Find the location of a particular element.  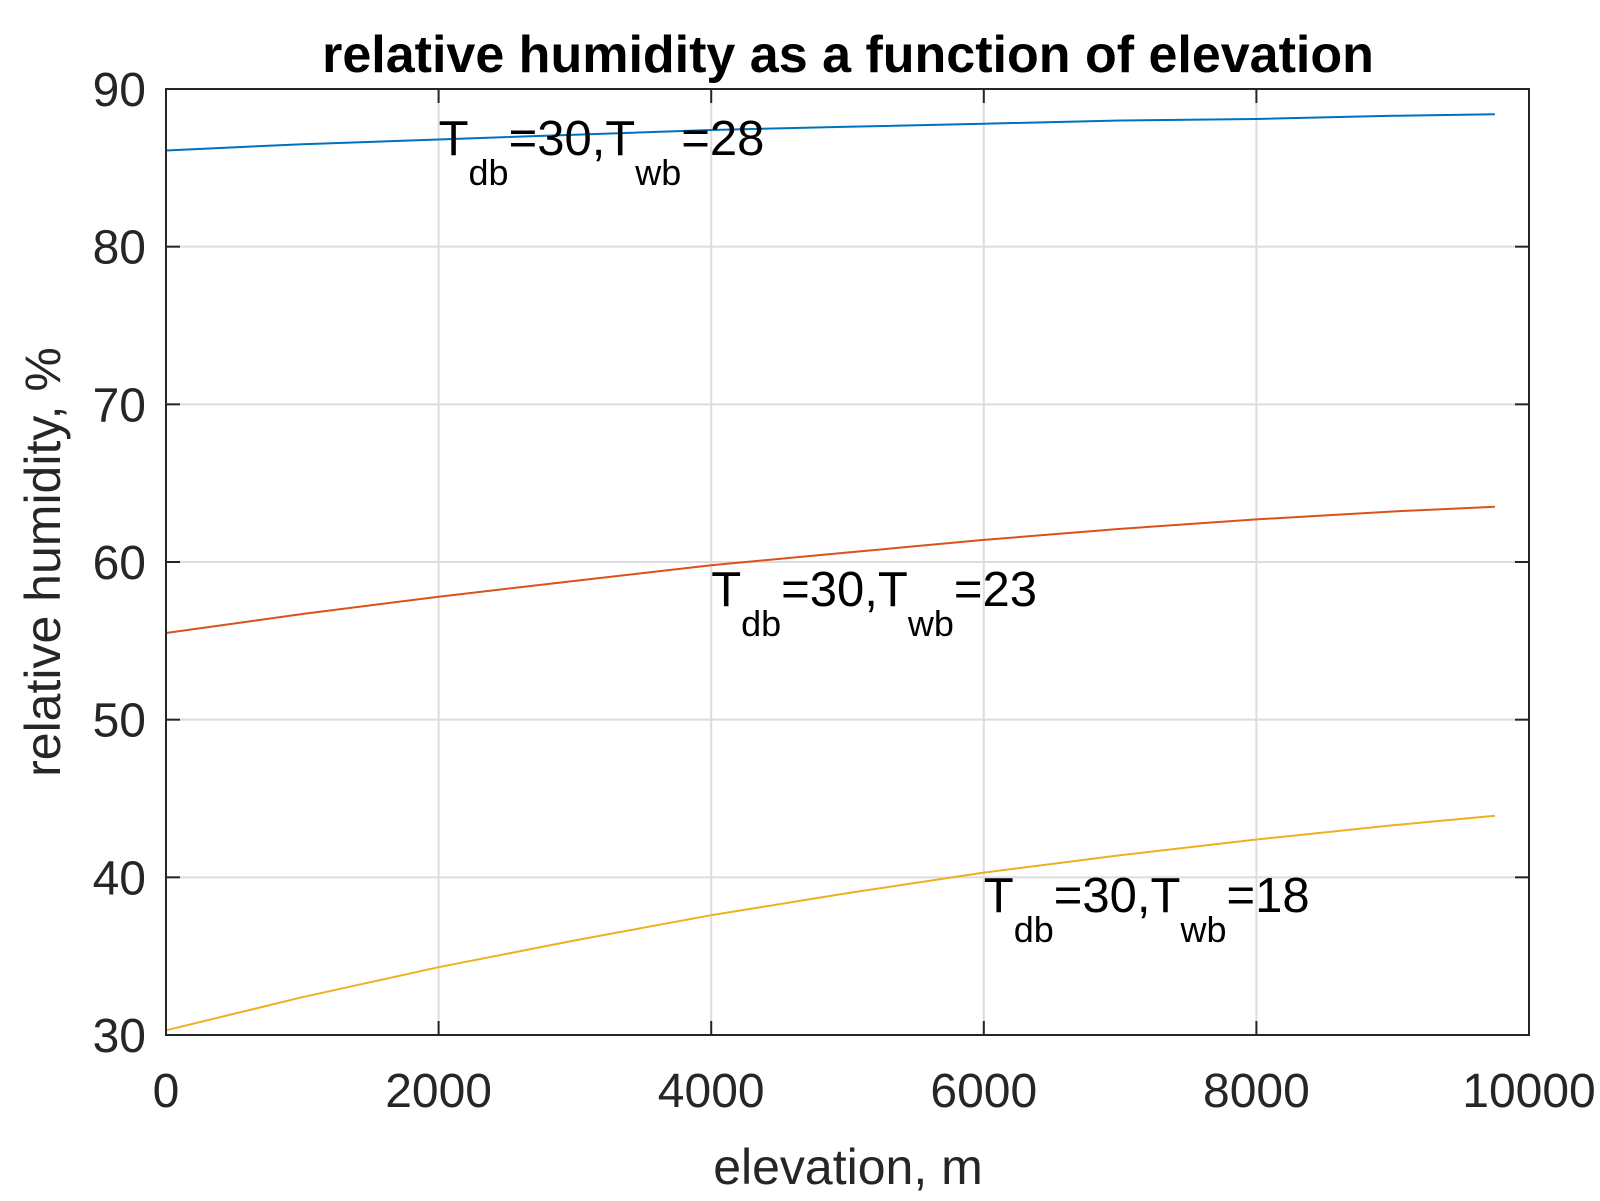

y-tick-label: 50 is located at coordinates (119, 721).